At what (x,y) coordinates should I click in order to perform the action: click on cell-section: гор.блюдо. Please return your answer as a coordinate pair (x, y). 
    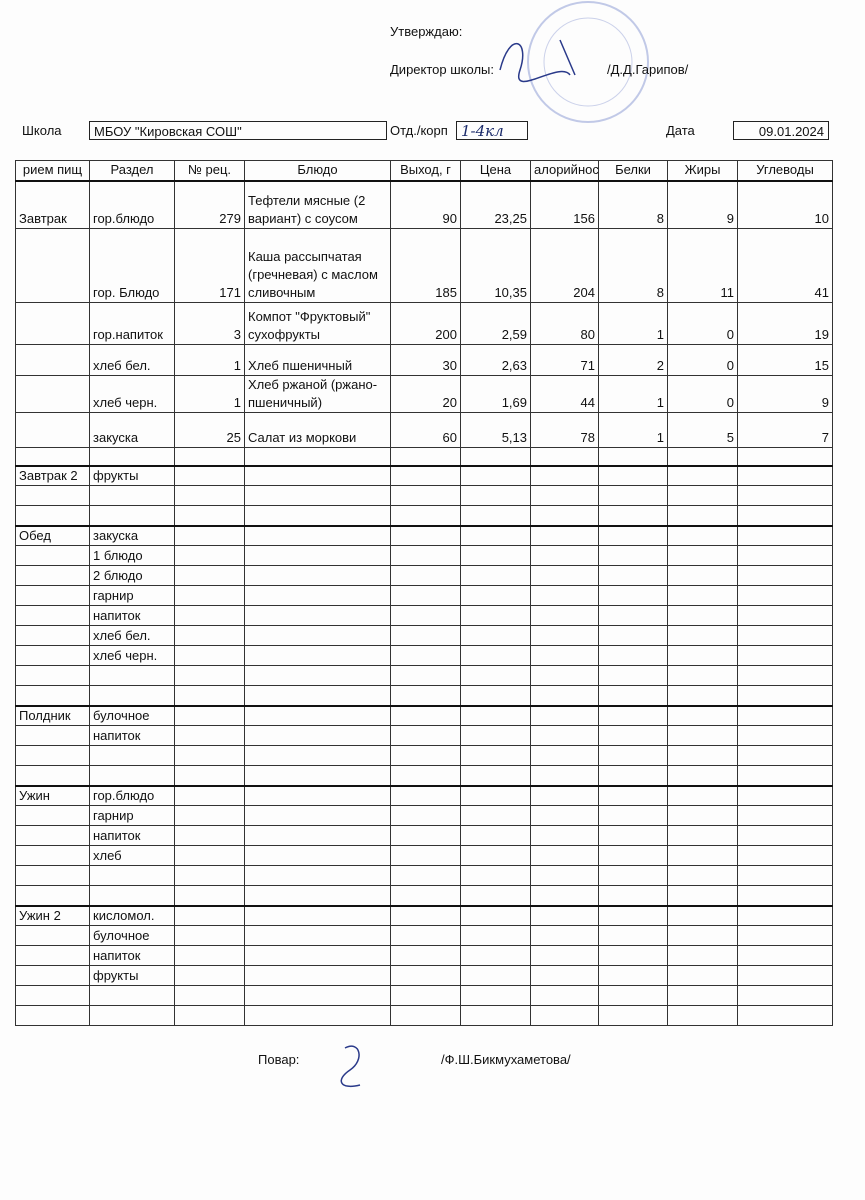
    Looking at the image, I should click on (132, 204).